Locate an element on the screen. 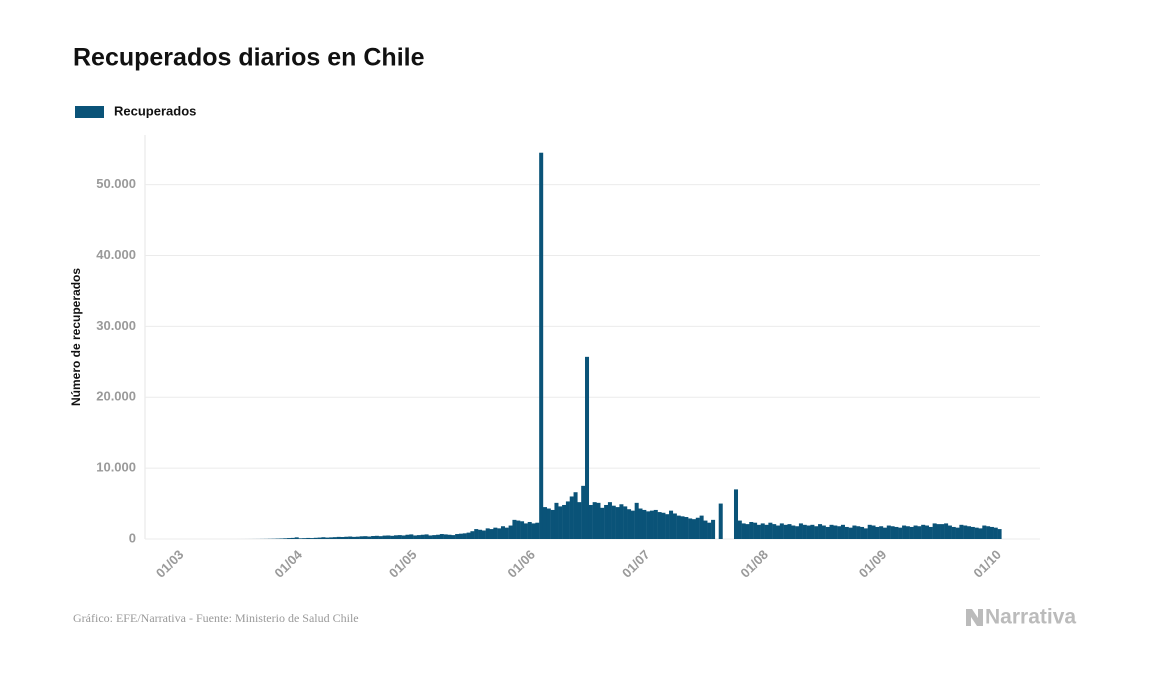  legend-swatch is located at coordinates (89, 112).